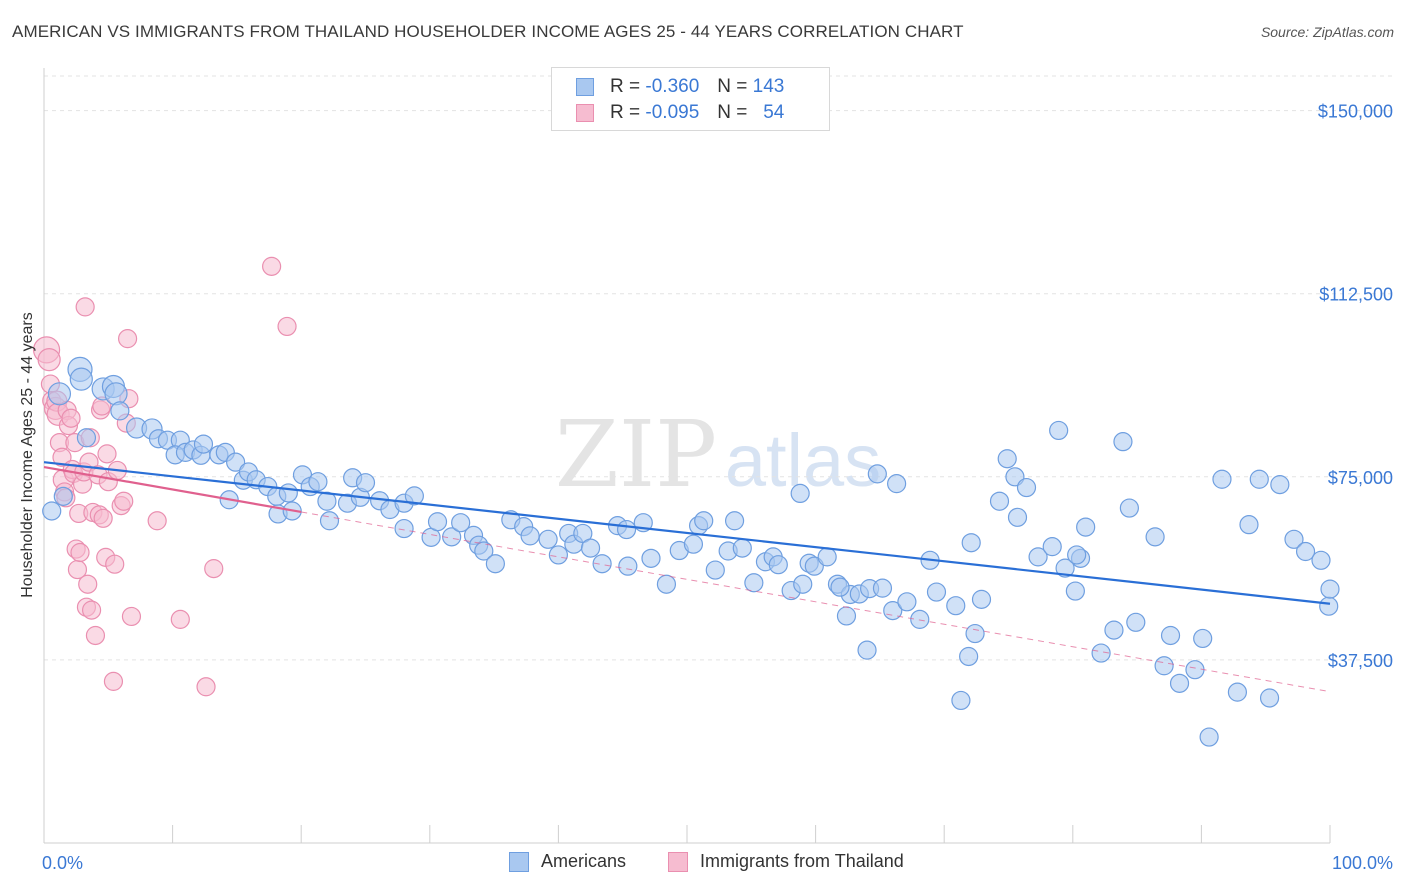  What do you see at coordinates (585, 87) in the screenshot?
I see `legend-swatch-blue` at bounding box center [585, 87].